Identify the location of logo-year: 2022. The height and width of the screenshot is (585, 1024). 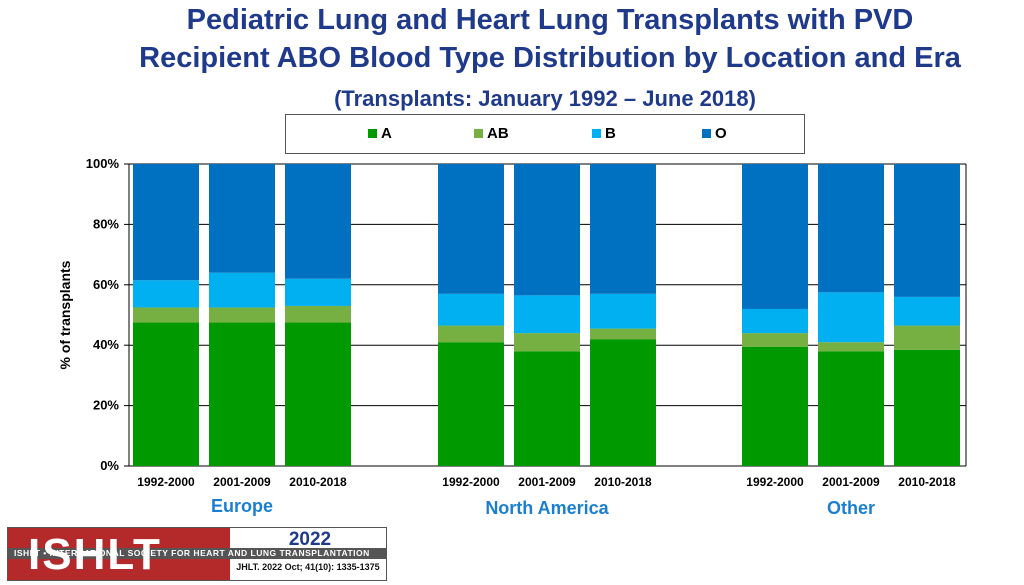
(310, 539).